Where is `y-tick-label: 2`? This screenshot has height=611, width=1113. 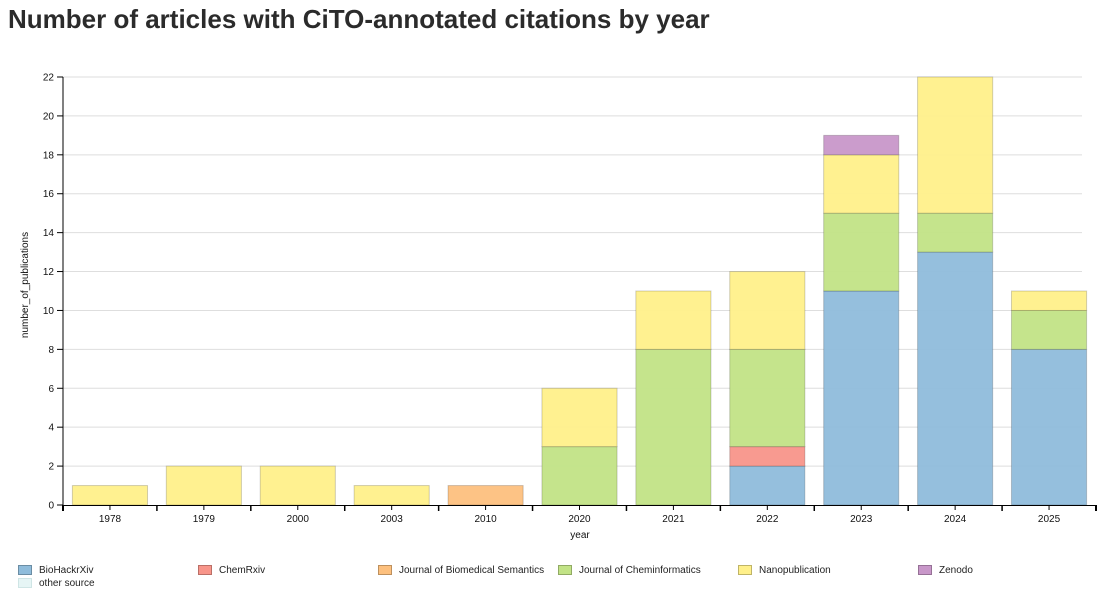
y-tick-label: 2 is located at coordinates (51, 467).